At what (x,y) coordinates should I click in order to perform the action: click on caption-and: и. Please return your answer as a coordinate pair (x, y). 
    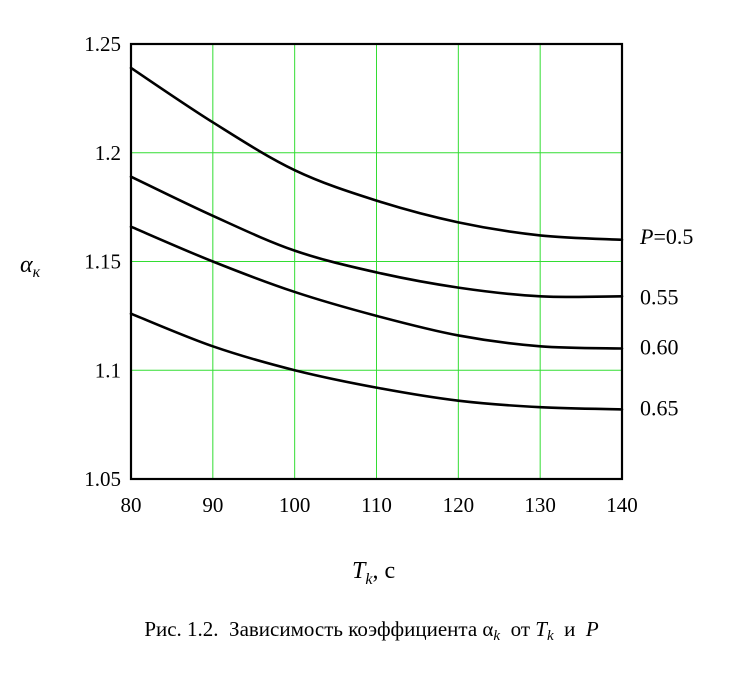
    Looking at the image, I should click on (569, 629).